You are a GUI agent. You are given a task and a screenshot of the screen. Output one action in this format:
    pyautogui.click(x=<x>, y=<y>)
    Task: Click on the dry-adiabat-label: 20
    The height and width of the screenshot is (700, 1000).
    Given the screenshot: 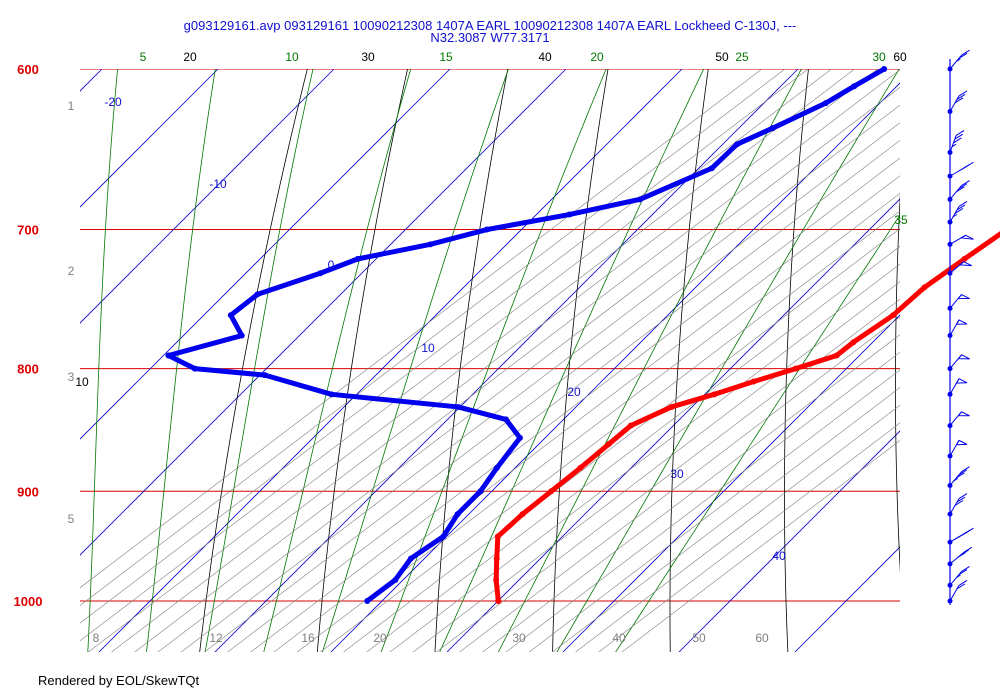 What is the action you would take?
    pyautogui.click(x=190, y=57)
    